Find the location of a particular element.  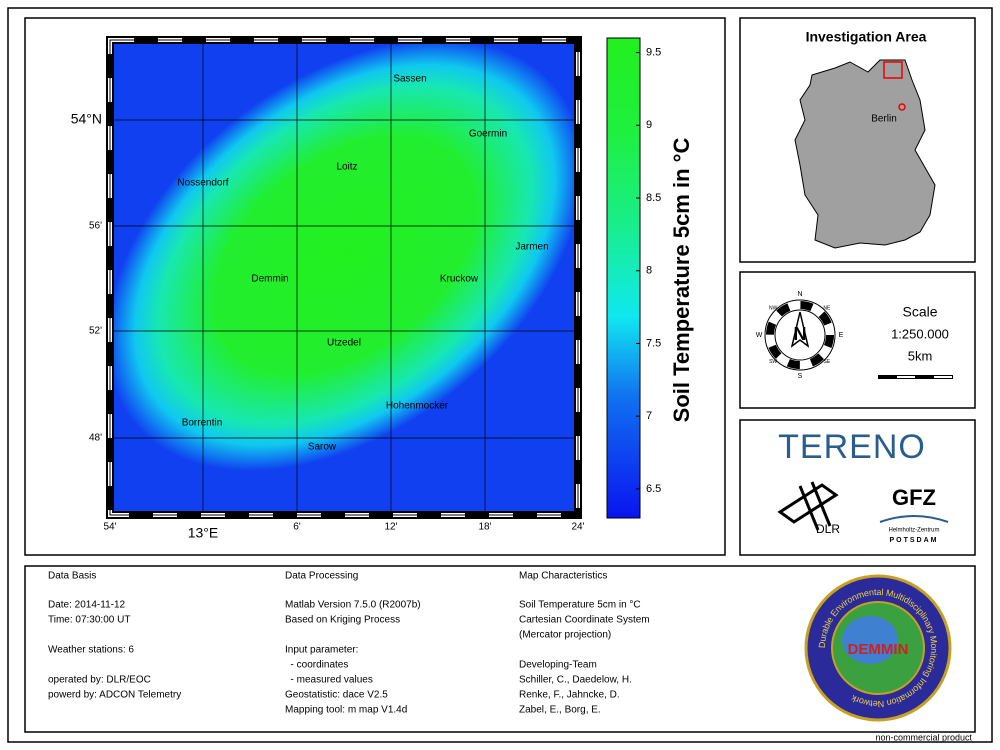

info-heading: Data Processing is located at coordinates (321, 576).